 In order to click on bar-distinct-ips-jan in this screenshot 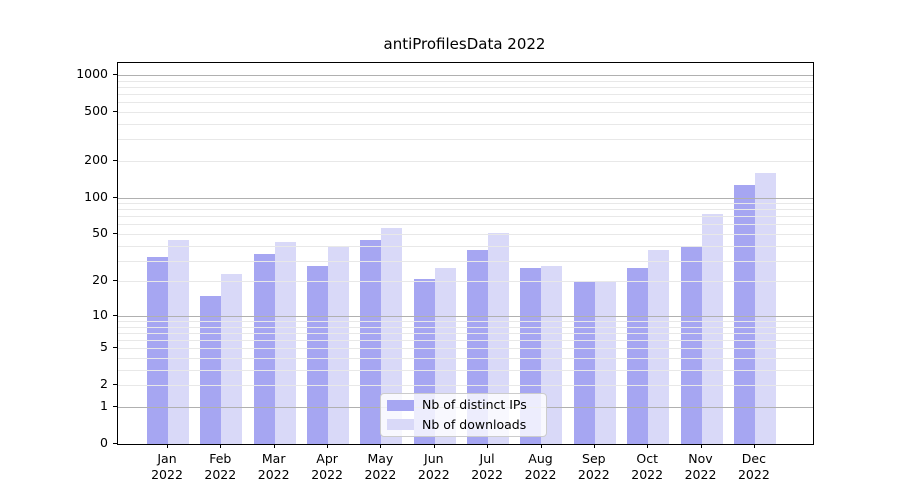, I will do `click(157, 350)`.